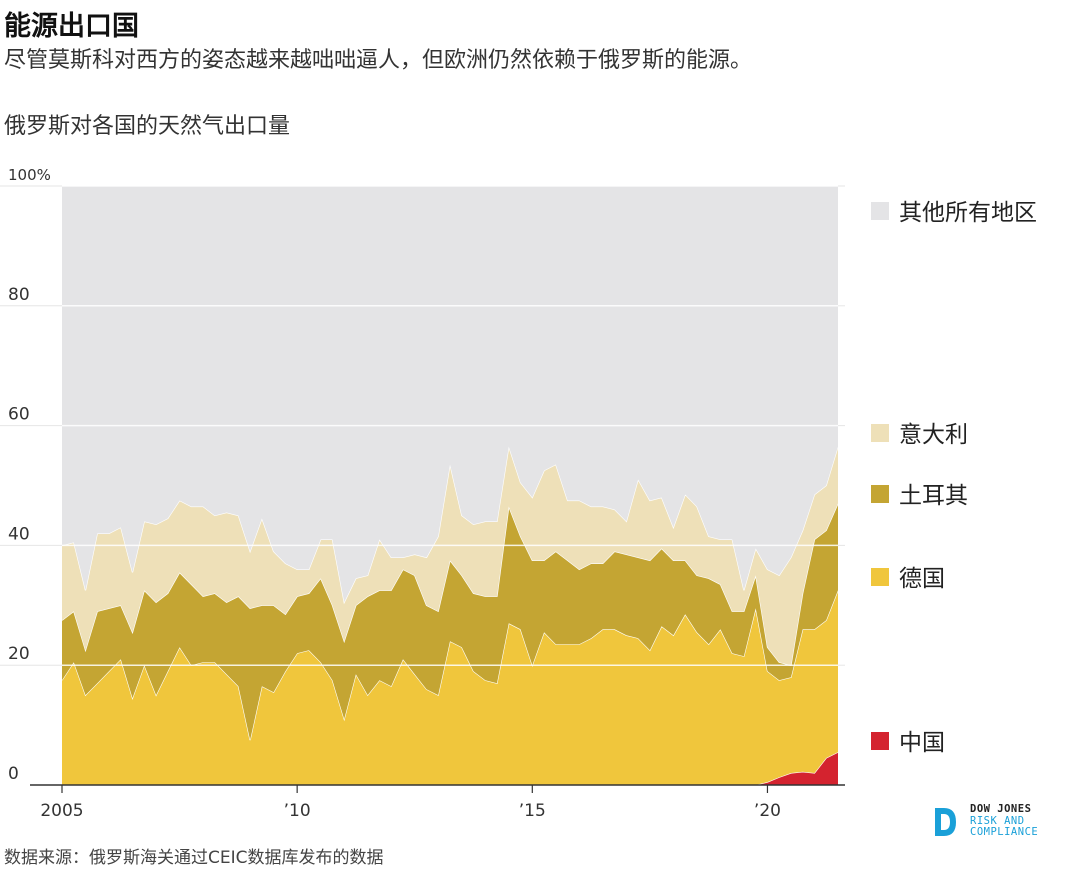 The image size is (1080, 870). Describe the element at coordinates (880, 741) in the screenshot. I see `legend-swatch-china` at that location.